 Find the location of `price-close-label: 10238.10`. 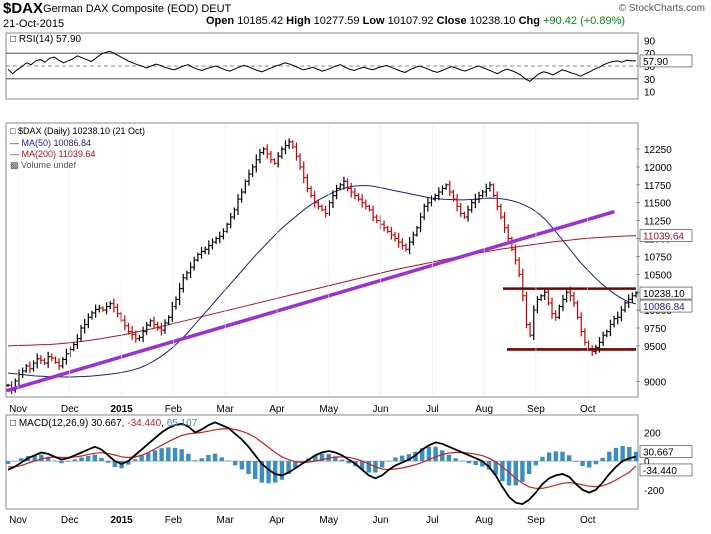

price-close-label: 10238.10 is located at coordinates (664, 294).